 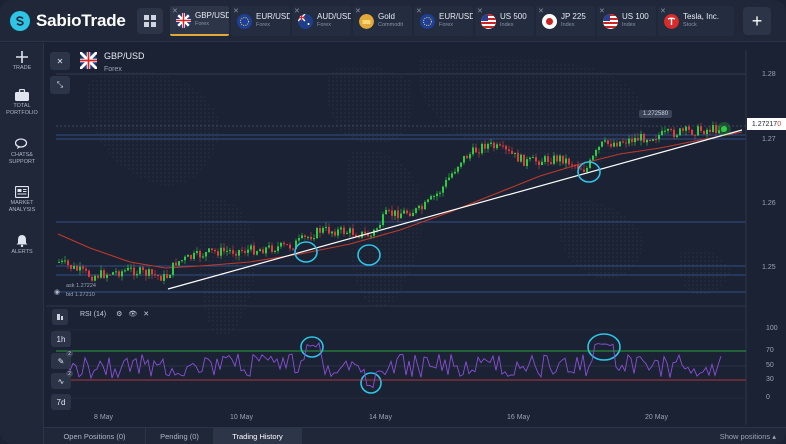 What do you see at coordinates (61, 339) in the screenshot?
I see `timeframe-1h-button: 1h` at bounding box center [61, 339].